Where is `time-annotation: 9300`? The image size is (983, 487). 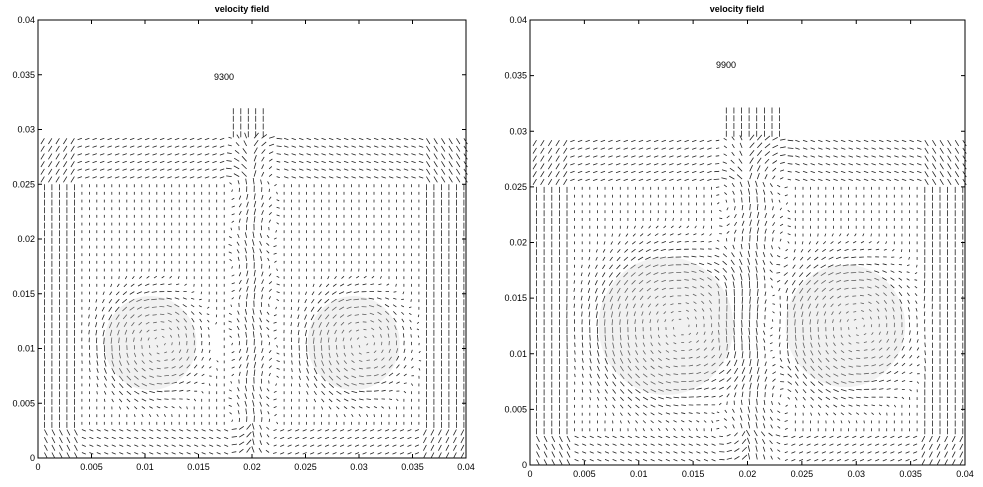
time-annotation: 9300 is located at coordinates (224, 77).